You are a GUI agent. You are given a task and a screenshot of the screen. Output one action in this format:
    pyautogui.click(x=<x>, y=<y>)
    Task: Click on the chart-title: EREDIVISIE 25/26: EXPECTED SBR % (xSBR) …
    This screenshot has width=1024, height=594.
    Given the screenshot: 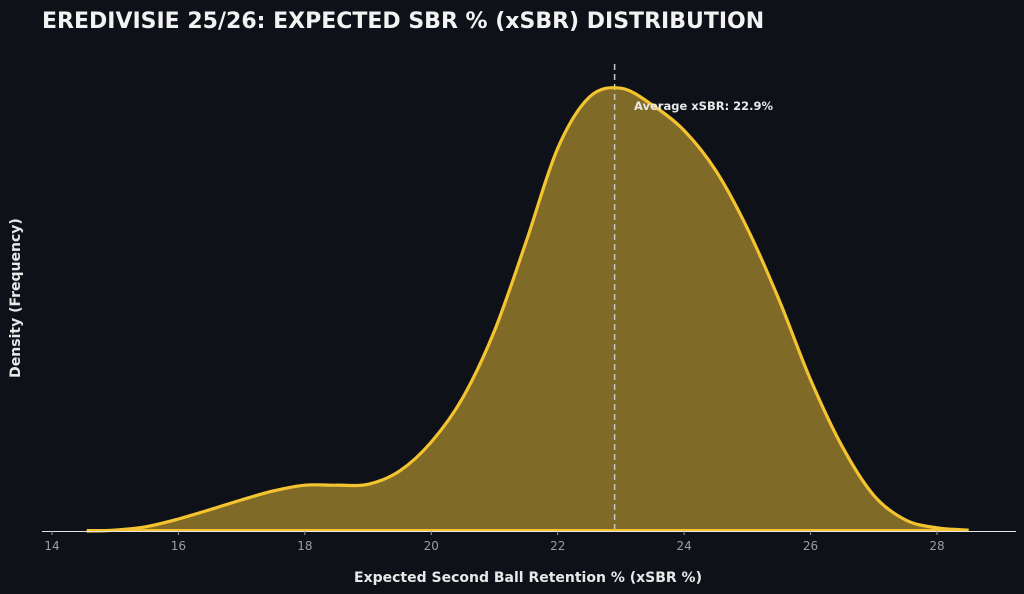 What is the action you would take?
    pyautogui.click(x=403, y=21)
    